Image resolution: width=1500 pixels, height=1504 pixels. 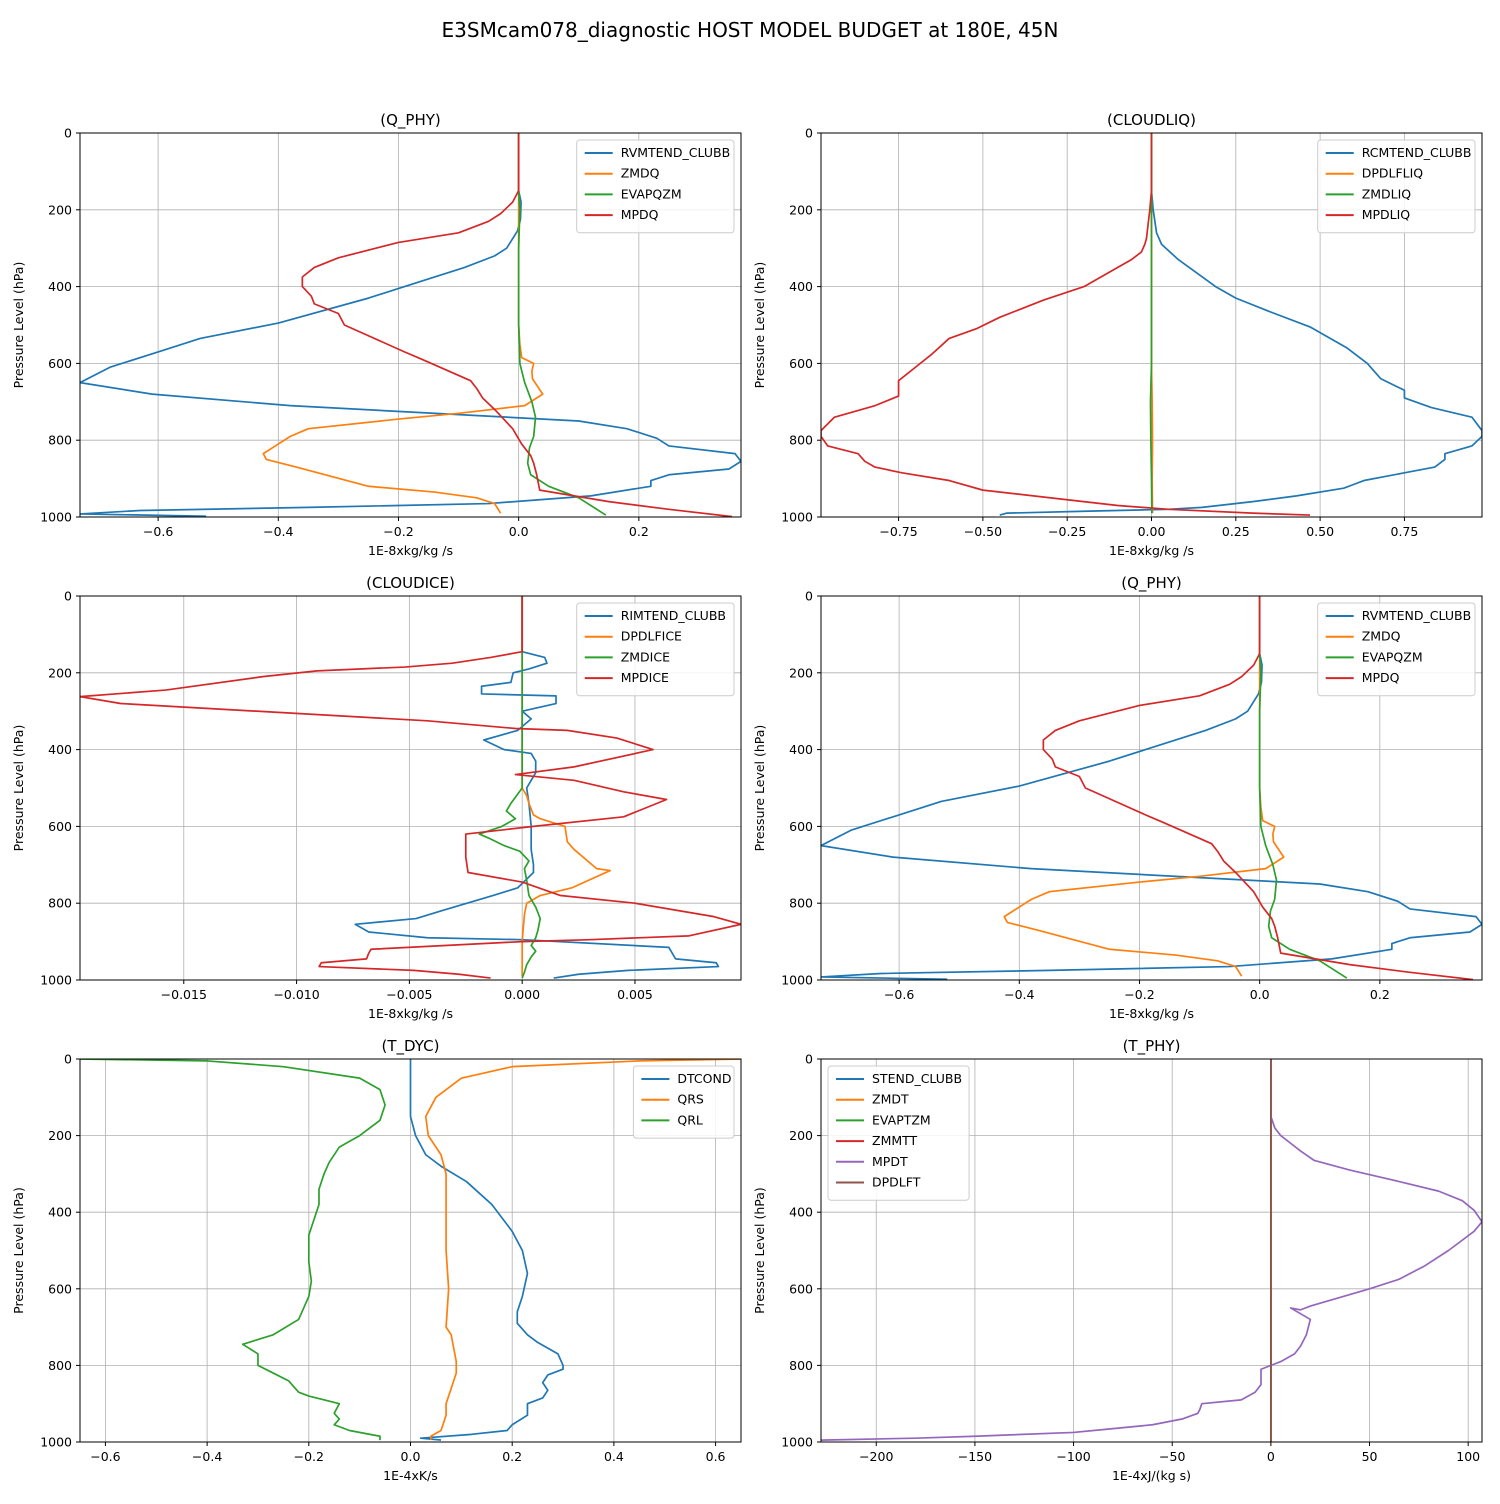 What do you see at coordinates (1066, 324) in the screenshot?
I see `series-line-mpdliq` at bounding box center [1066, 324].